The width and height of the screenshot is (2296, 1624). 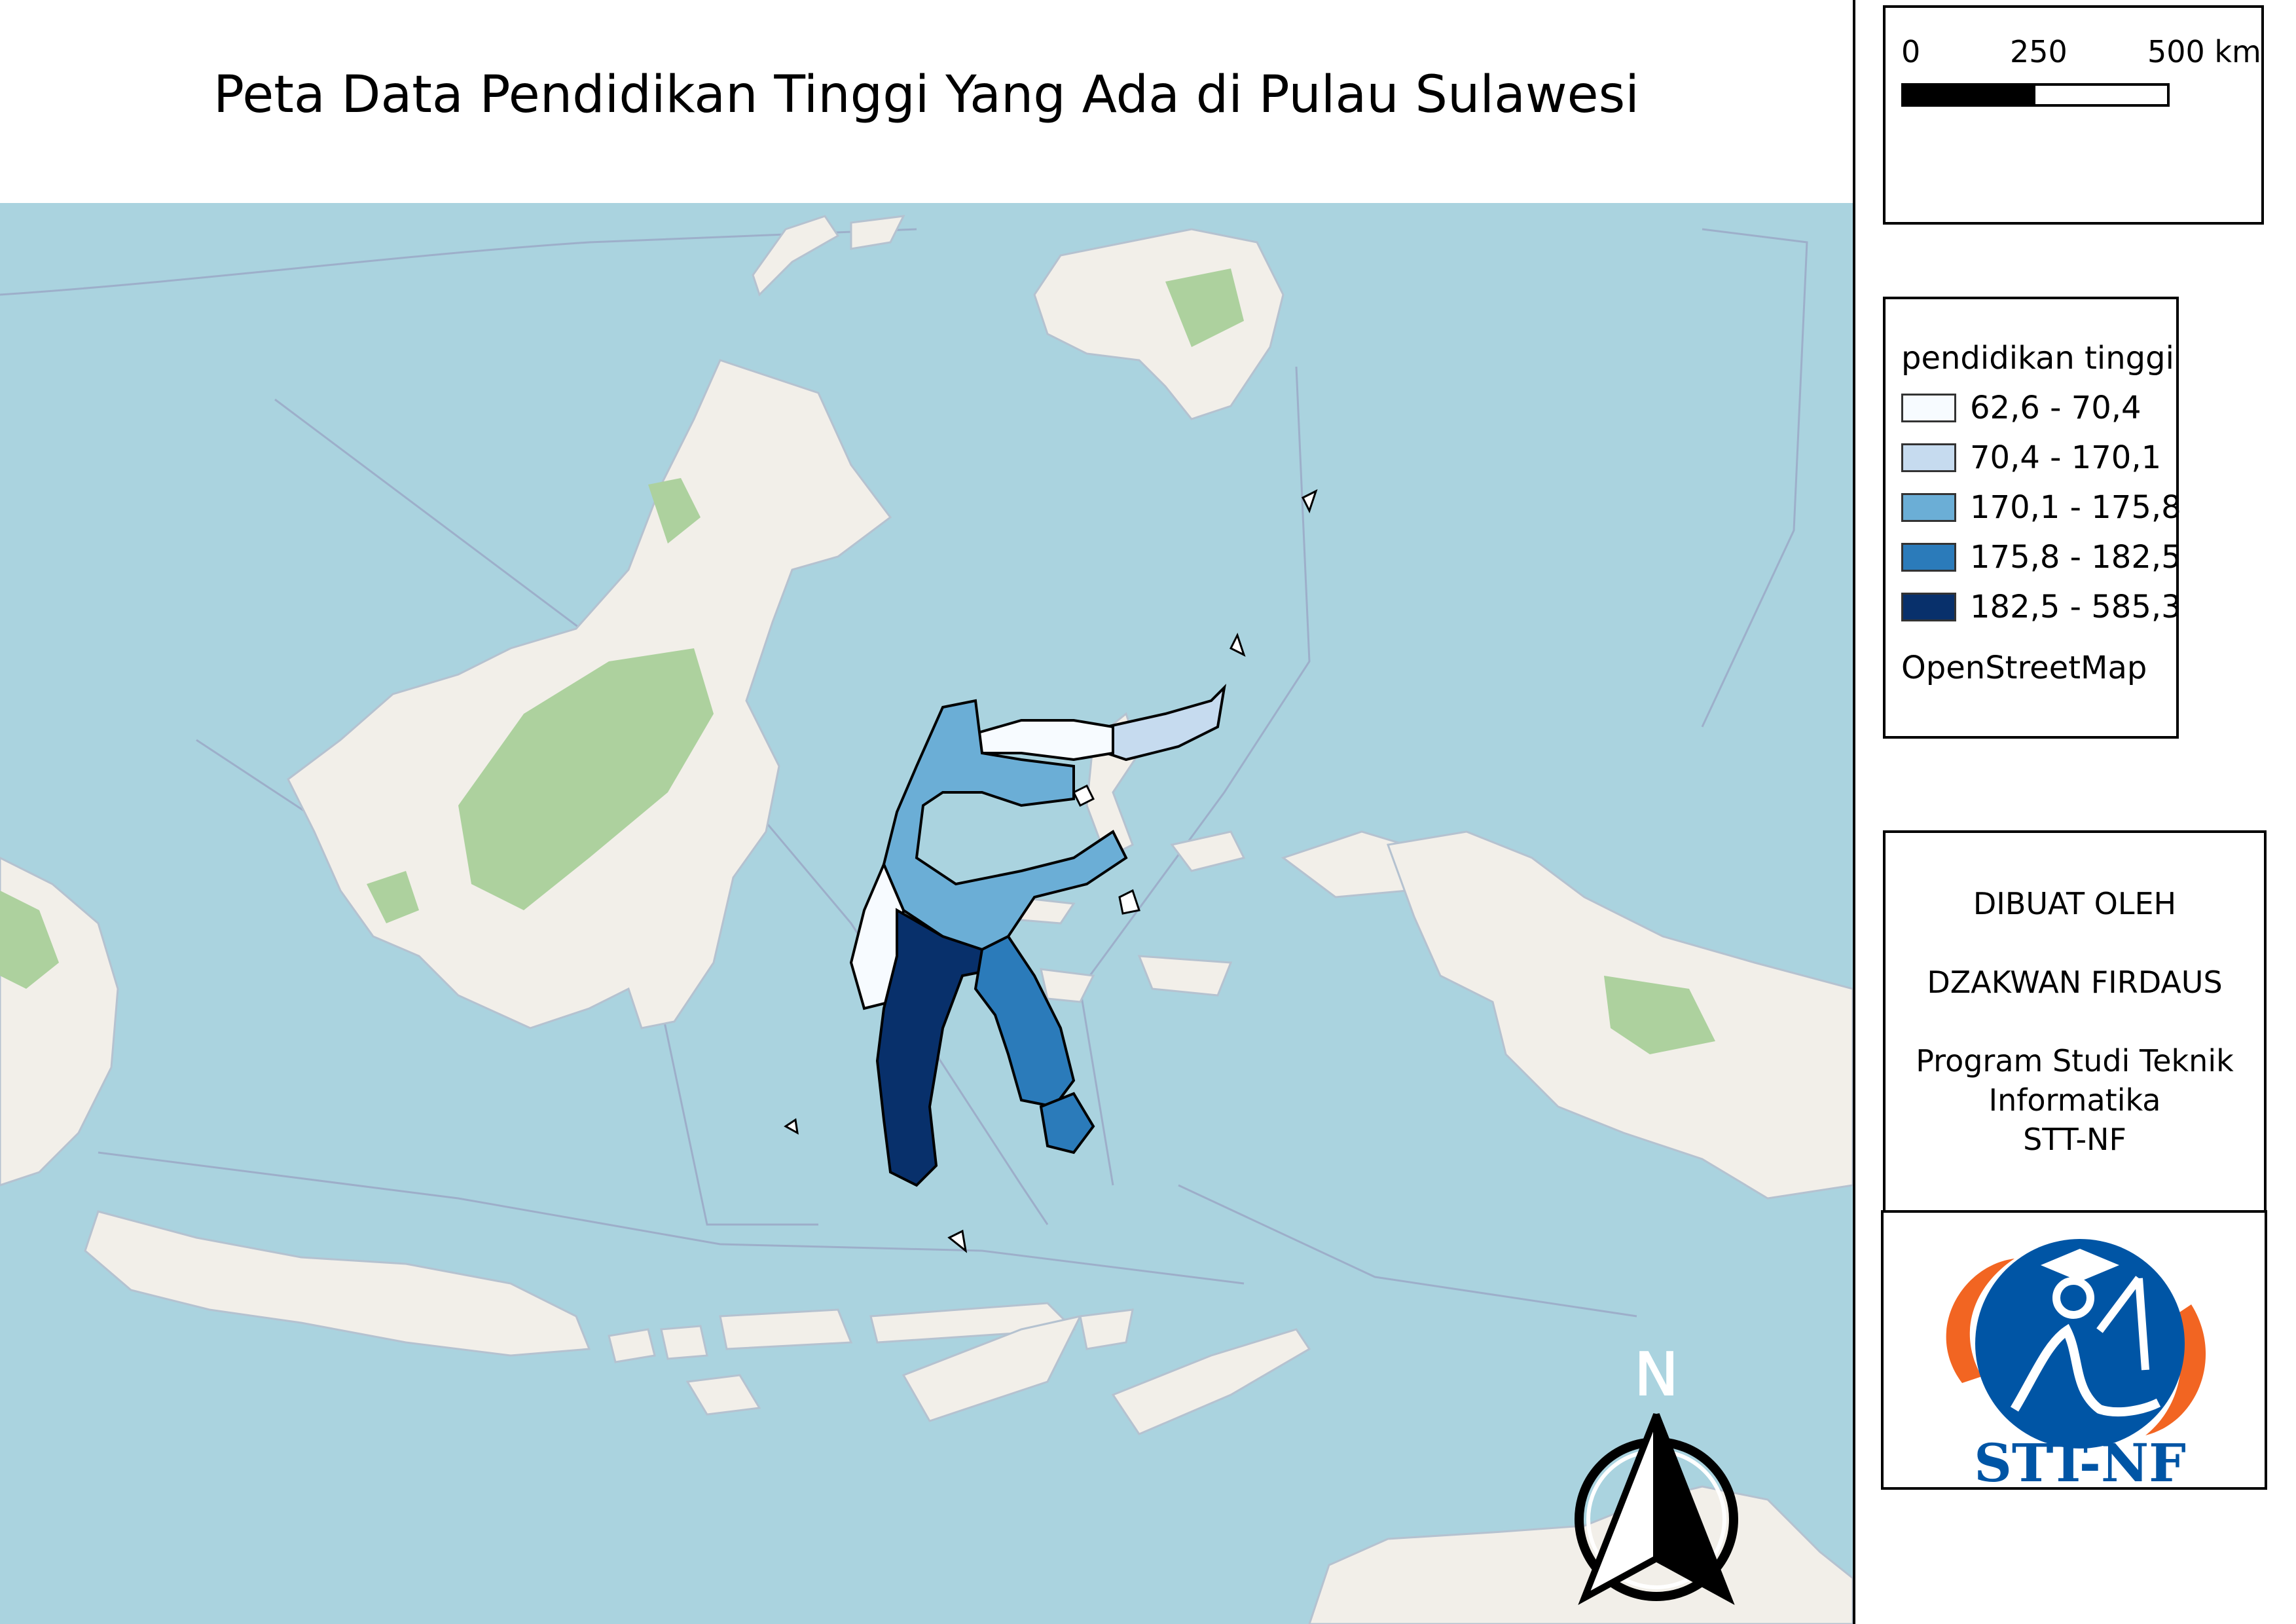 What do you see at coordinates (2076, 1365) in the screenshot?
I see `stt-nf-logo: STT-NF` at bounding box center [2076, 1365].